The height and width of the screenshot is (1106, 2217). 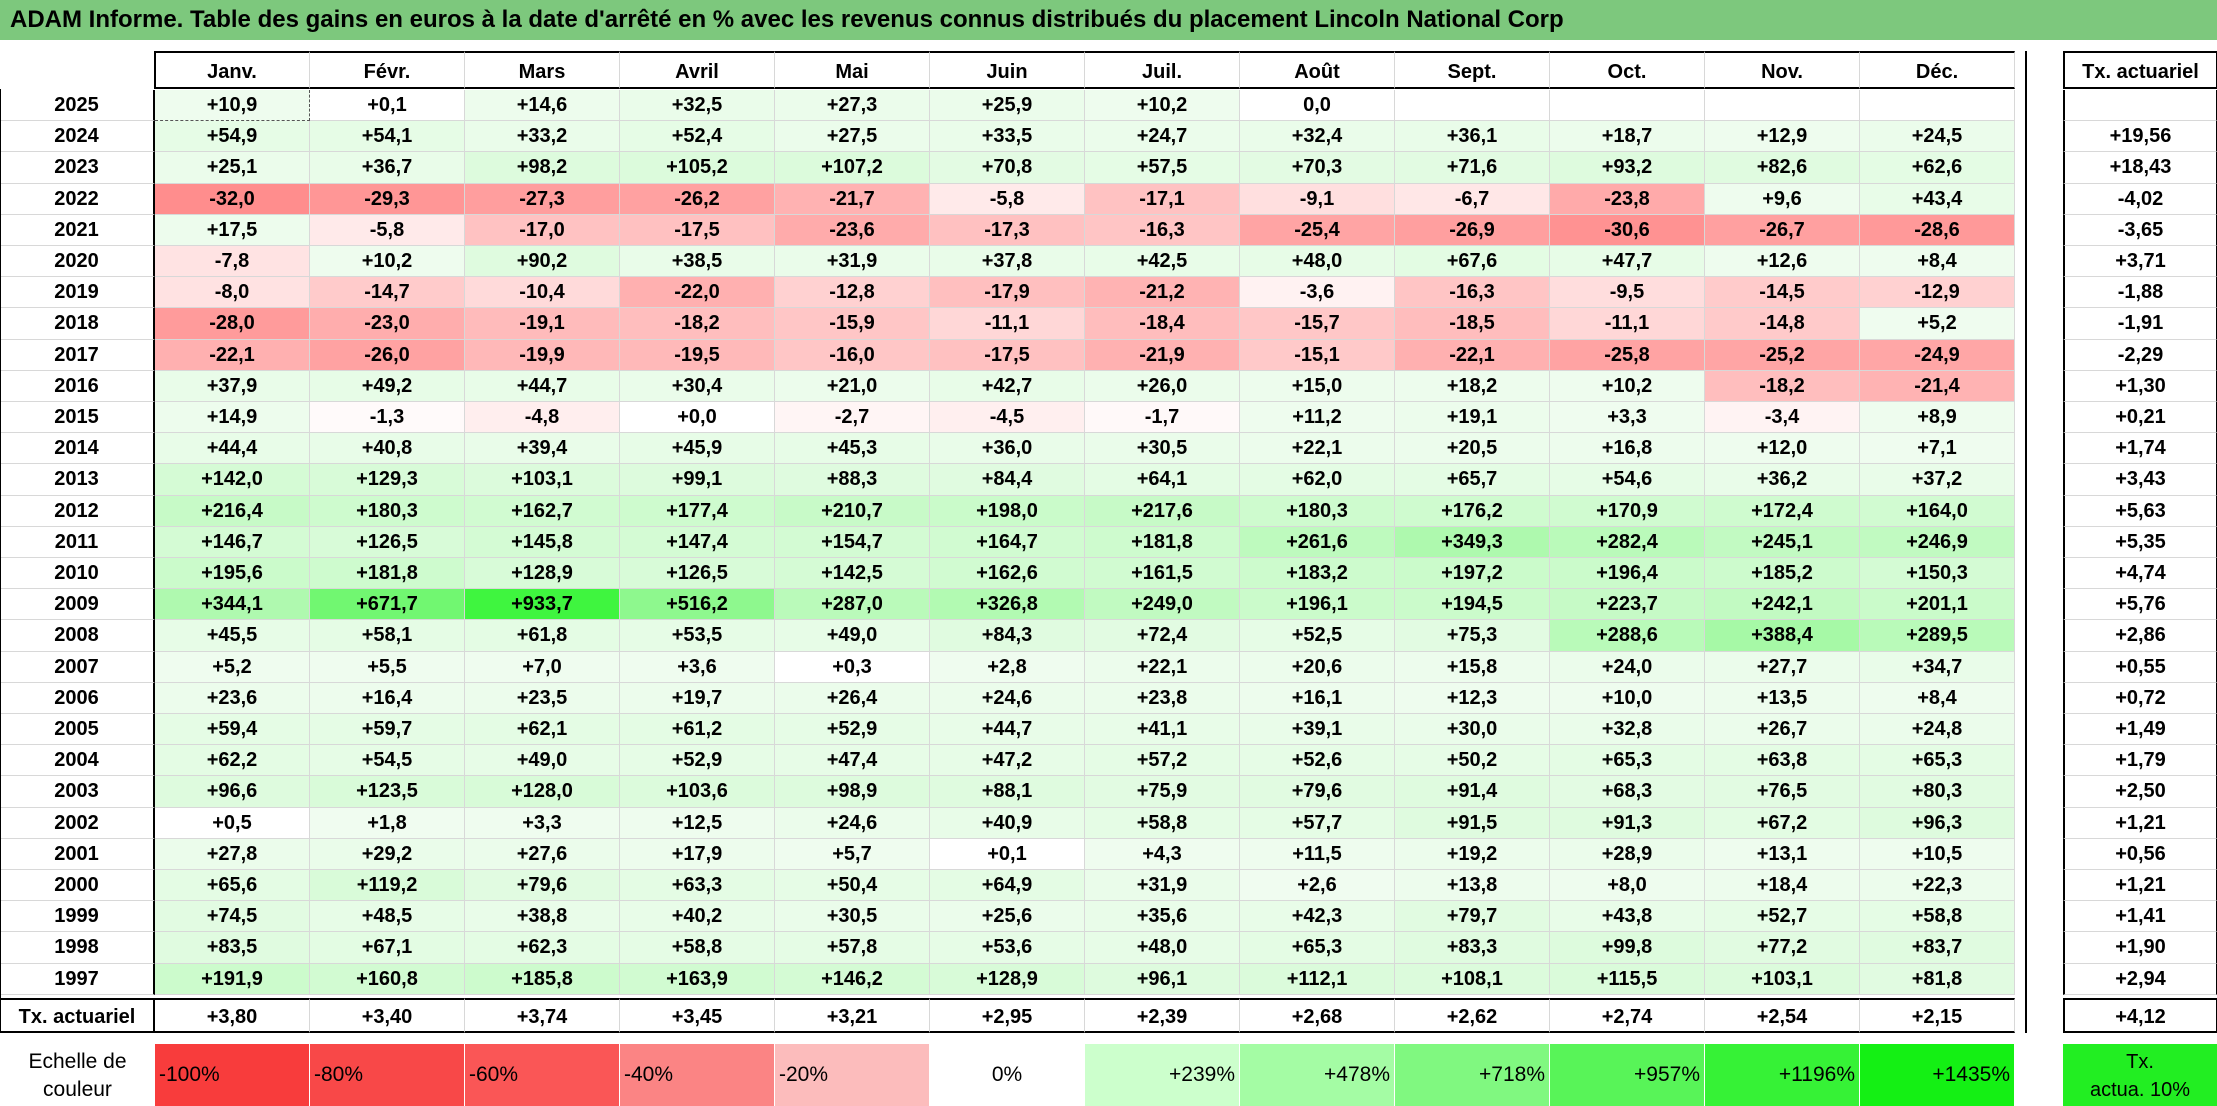 I want to click on month-header: Juin, so click(x=1007, y=70).